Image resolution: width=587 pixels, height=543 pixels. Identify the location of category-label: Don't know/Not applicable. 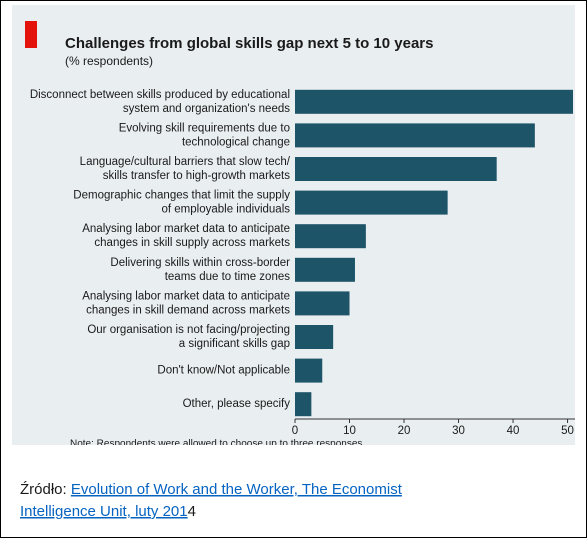
(223, 371).